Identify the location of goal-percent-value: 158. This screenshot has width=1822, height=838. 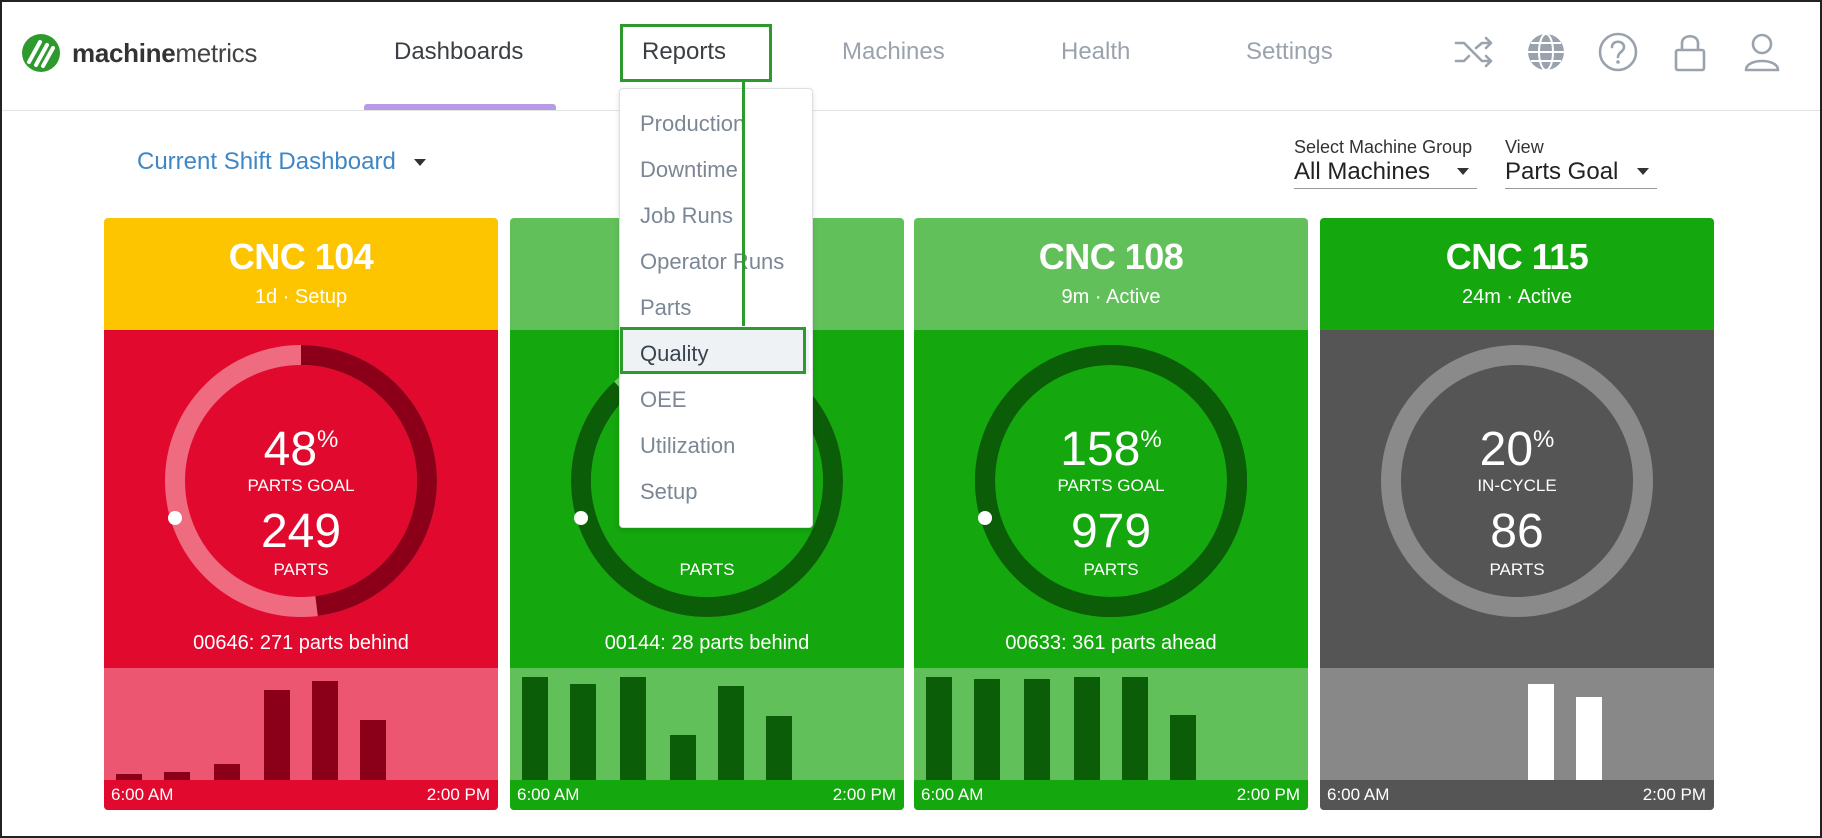
(1100, 449).